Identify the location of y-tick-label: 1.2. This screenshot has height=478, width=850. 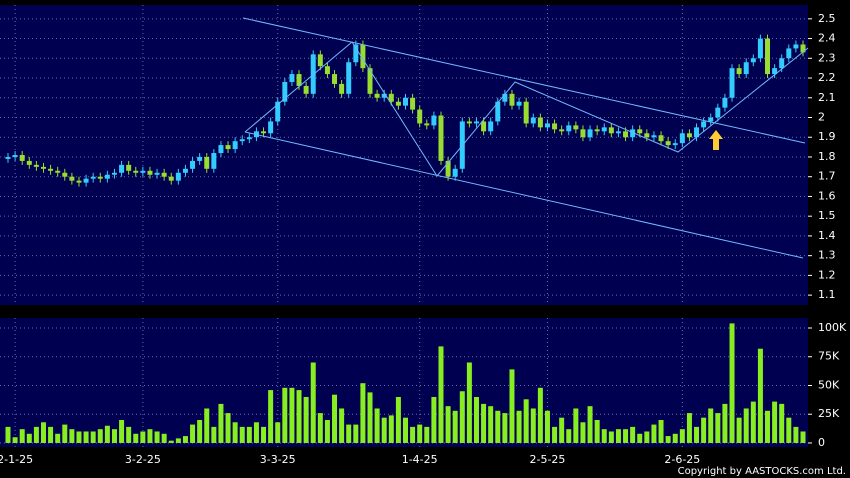
(827, 274).